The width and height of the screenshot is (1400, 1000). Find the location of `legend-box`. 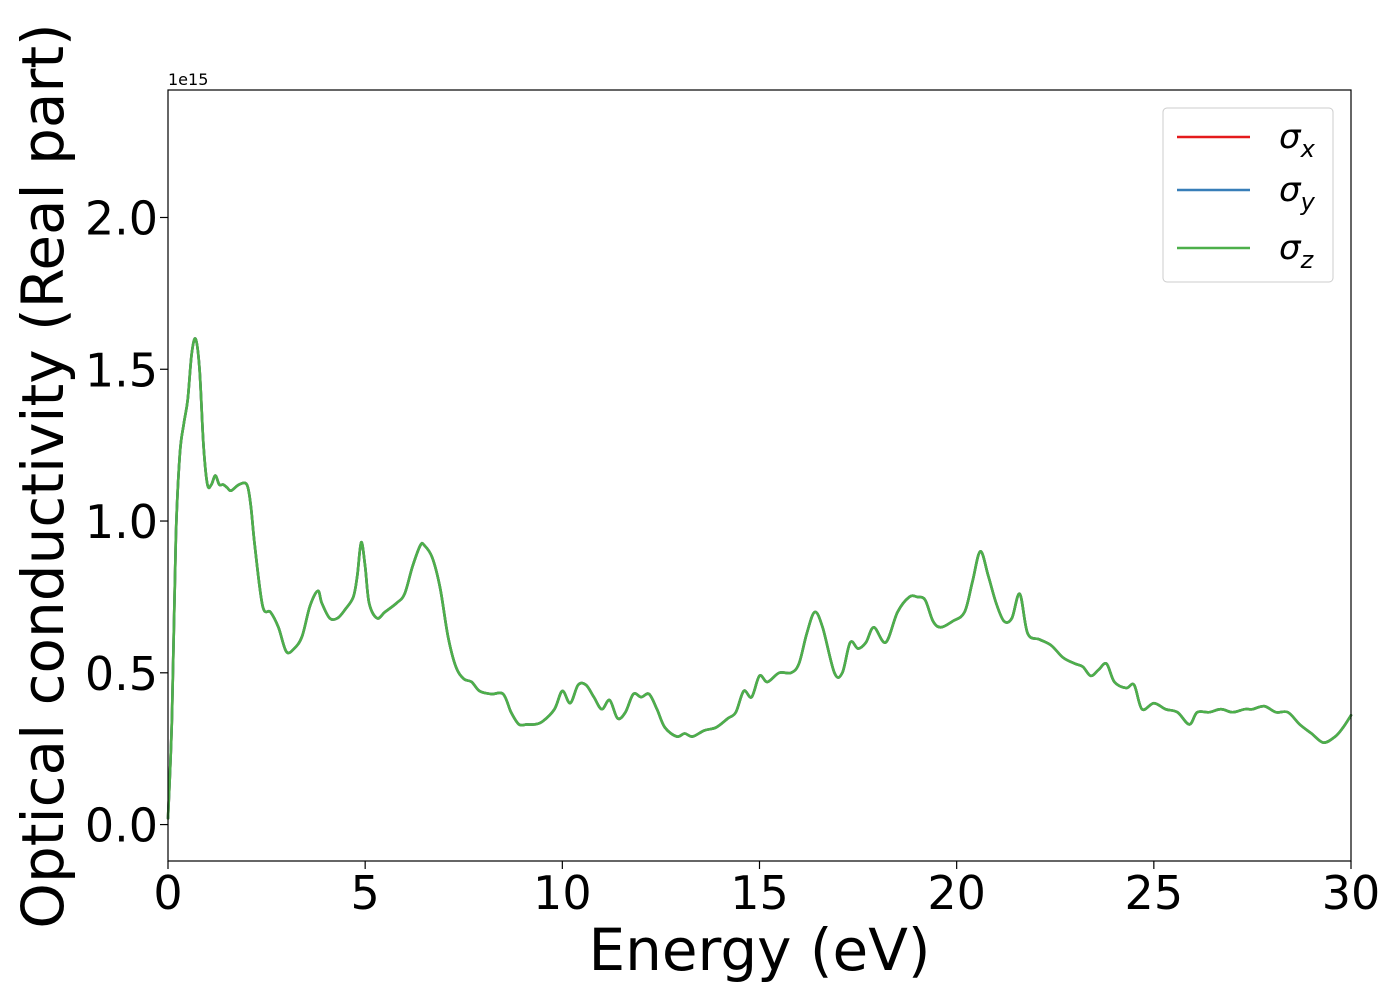

legend-box is located at coordinates (1248, 195).